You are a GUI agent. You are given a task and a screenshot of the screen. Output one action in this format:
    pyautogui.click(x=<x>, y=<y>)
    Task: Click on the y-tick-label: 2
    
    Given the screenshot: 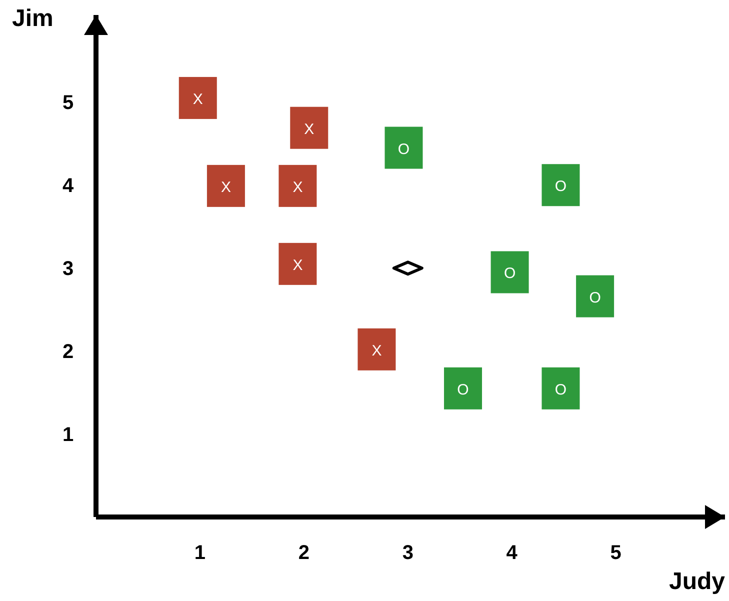 What is the action you would take?
    pyautogui.click(x=68, y=352)
    